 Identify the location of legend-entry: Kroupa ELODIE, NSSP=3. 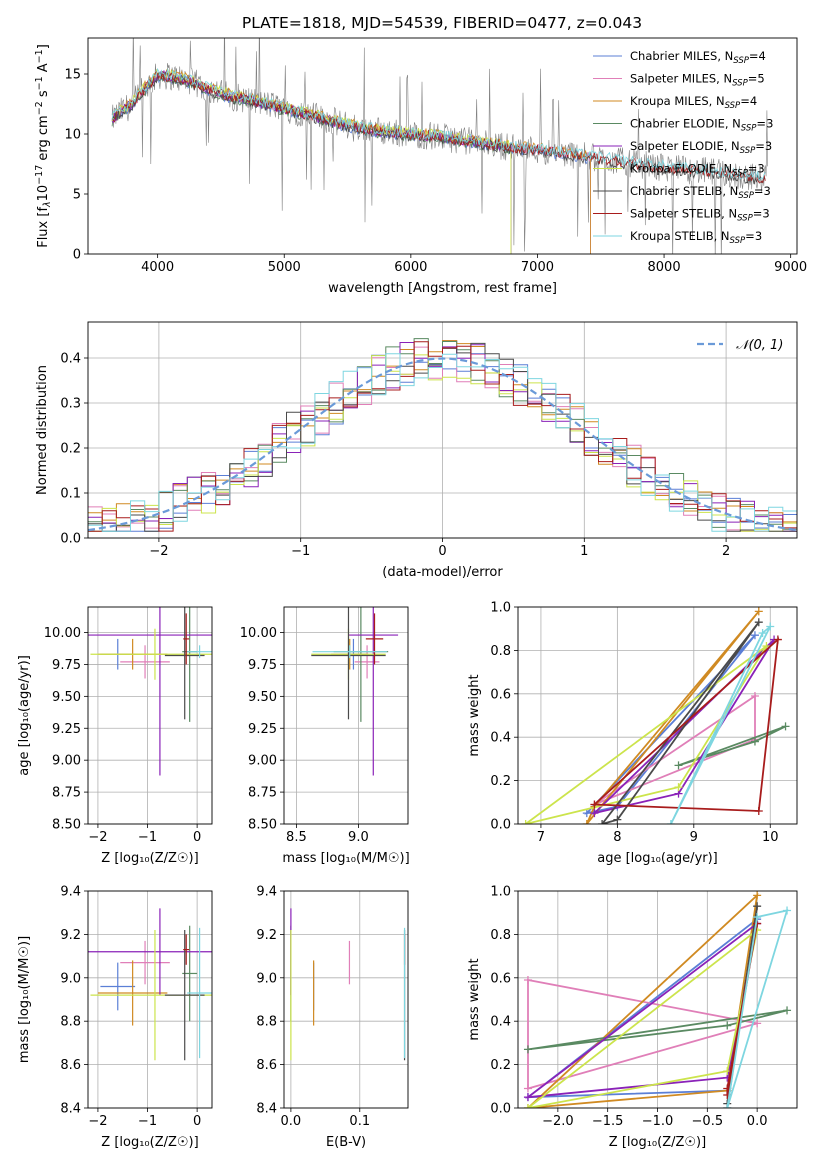
(697, 170).